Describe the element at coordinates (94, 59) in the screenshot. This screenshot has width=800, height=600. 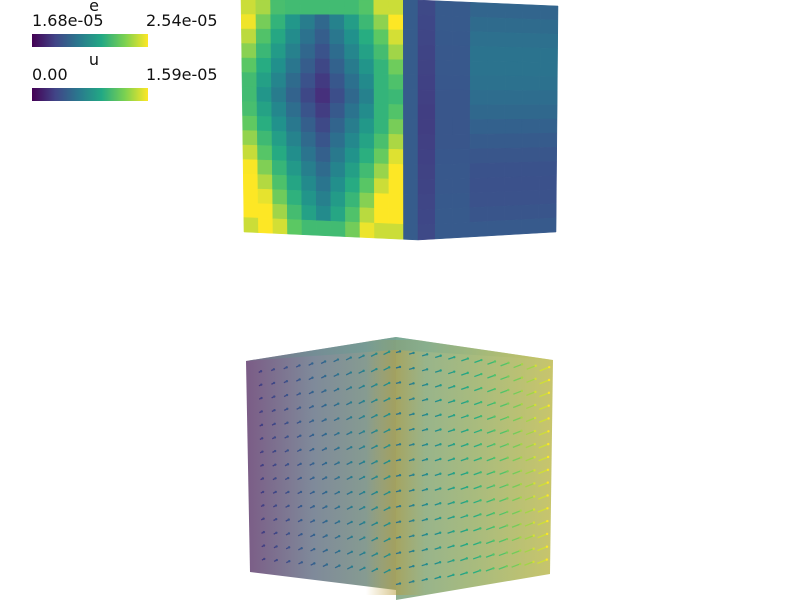
I see `legend-u-title: u` at that location.